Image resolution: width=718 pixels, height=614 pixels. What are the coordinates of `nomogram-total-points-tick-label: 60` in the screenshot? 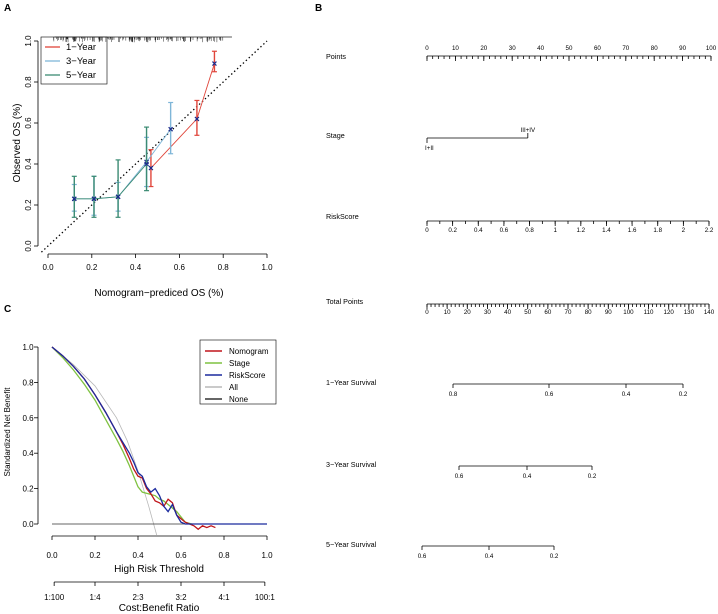 It's located at (547, 312).